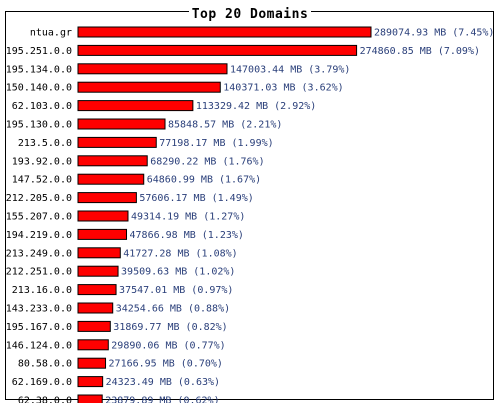  What do you see at coordinates (170, 327) in the screenshot?
I see `value-label: 31869.77 MB (0.82%)` at bounding box center [170, 327].